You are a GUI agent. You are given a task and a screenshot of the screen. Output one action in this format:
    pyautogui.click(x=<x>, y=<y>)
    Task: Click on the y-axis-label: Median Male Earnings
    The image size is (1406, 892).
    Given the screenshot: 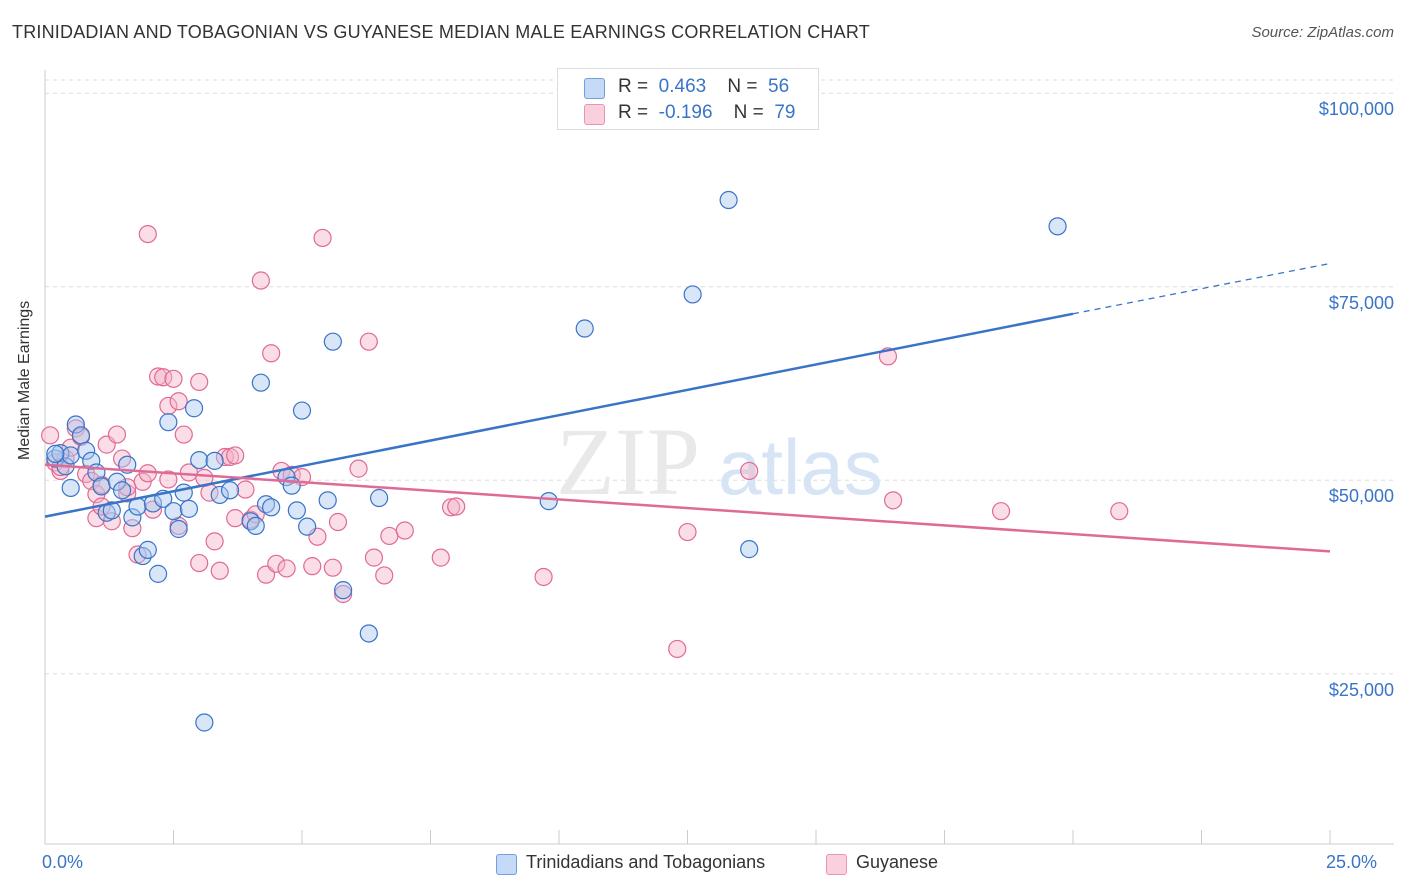 What is the action you would take?
    pyautogui.click(x=24, y=380)
    